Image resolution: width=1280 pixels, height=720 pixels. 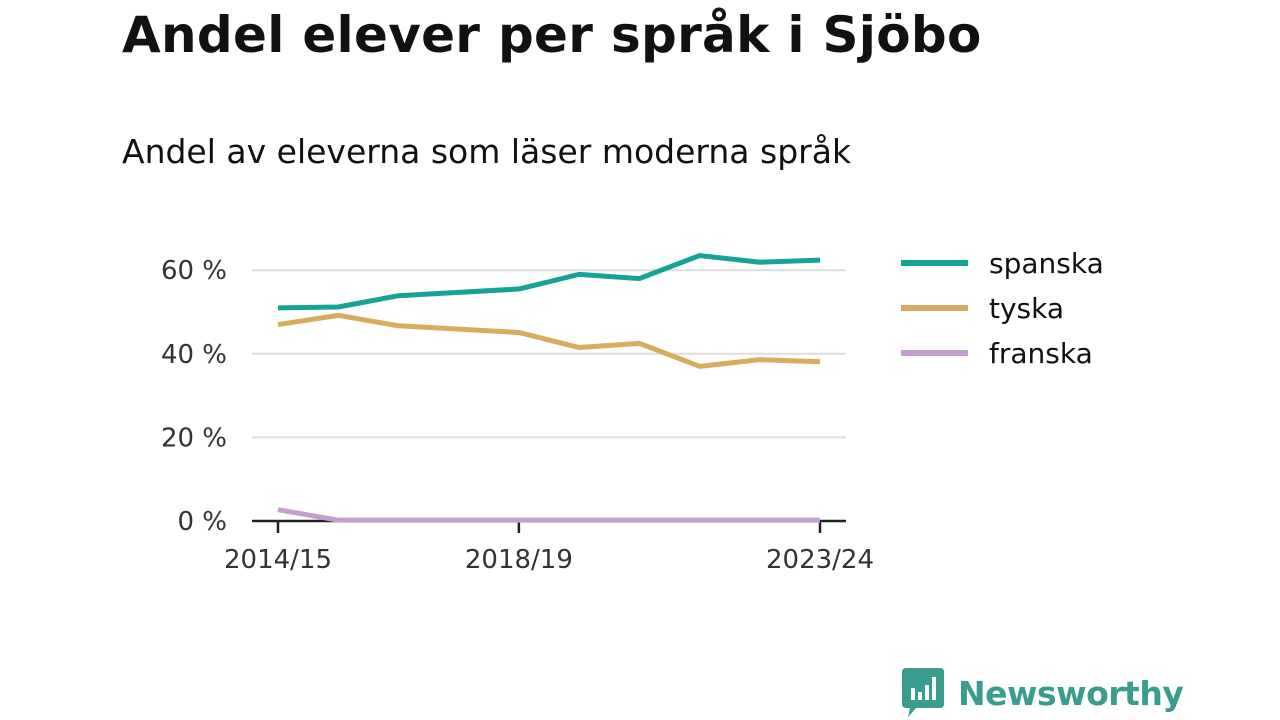 I want to click on y-tick-label: 20 %, so click(x=194, y=438).